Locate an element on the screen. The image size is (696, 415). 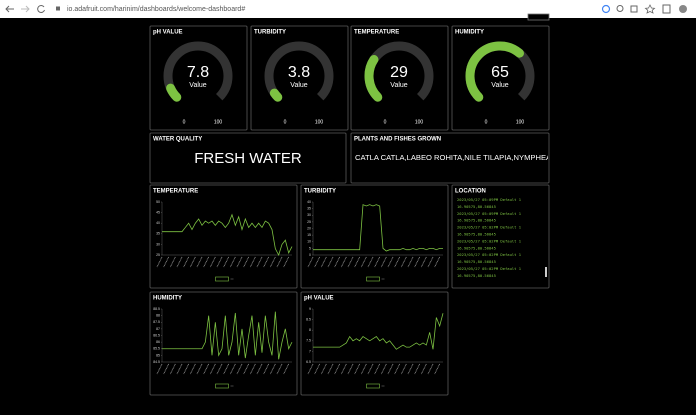
lock-icon is located at coordinates (58, 8).